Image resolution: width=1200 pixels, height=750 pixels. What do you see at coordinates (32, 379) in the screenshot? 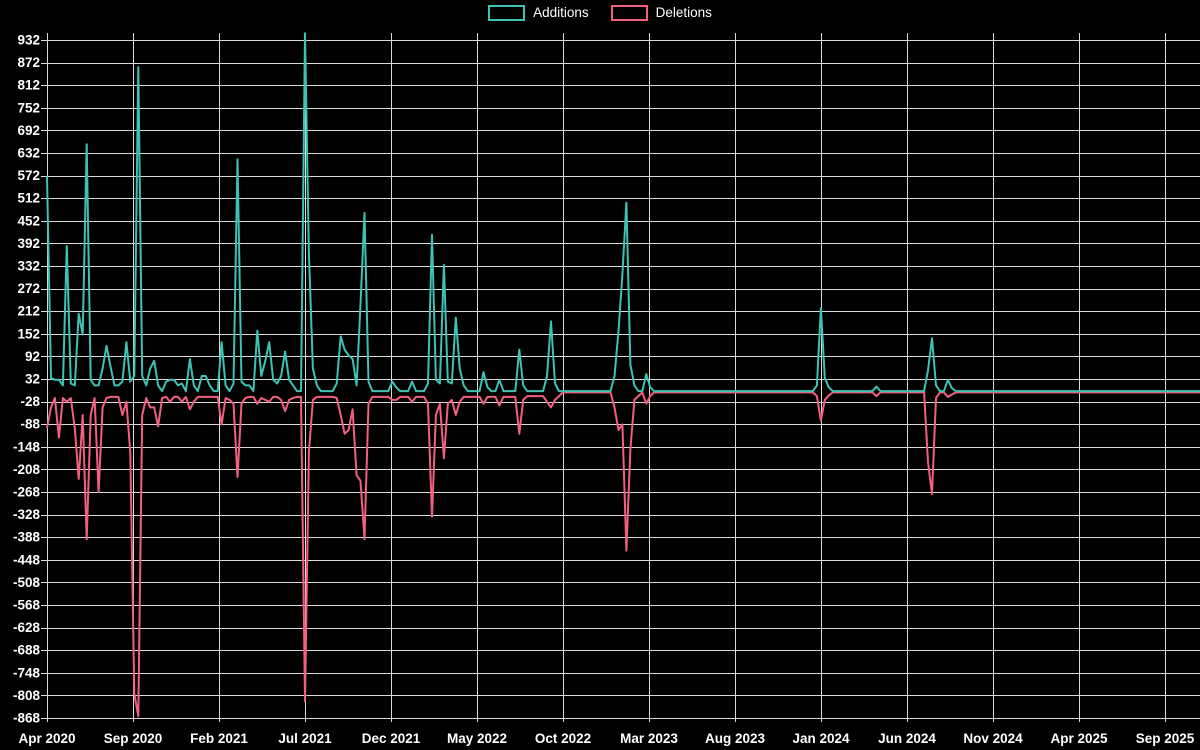
I see `svg-text: 32` at bounding box center [32, 379].